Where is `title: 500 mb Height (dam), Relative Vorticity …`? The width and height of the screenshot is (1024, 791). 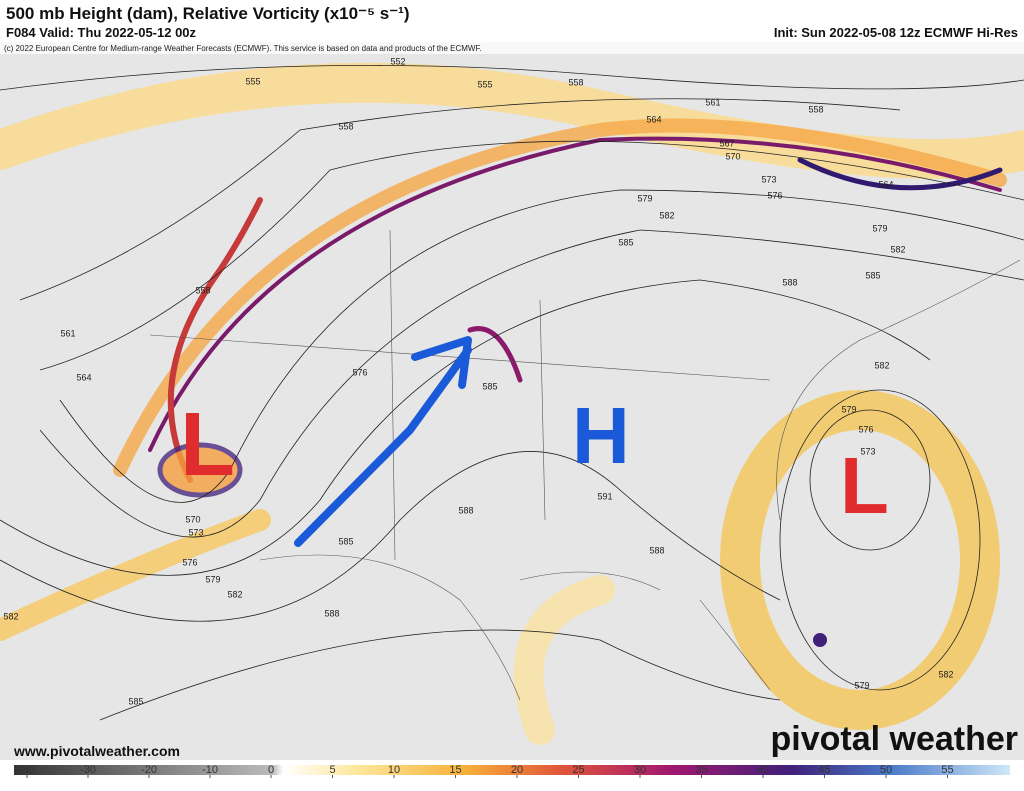 title: 500 mb Height (dam), Relative Vorticity … is located at coordinates (208, 13).